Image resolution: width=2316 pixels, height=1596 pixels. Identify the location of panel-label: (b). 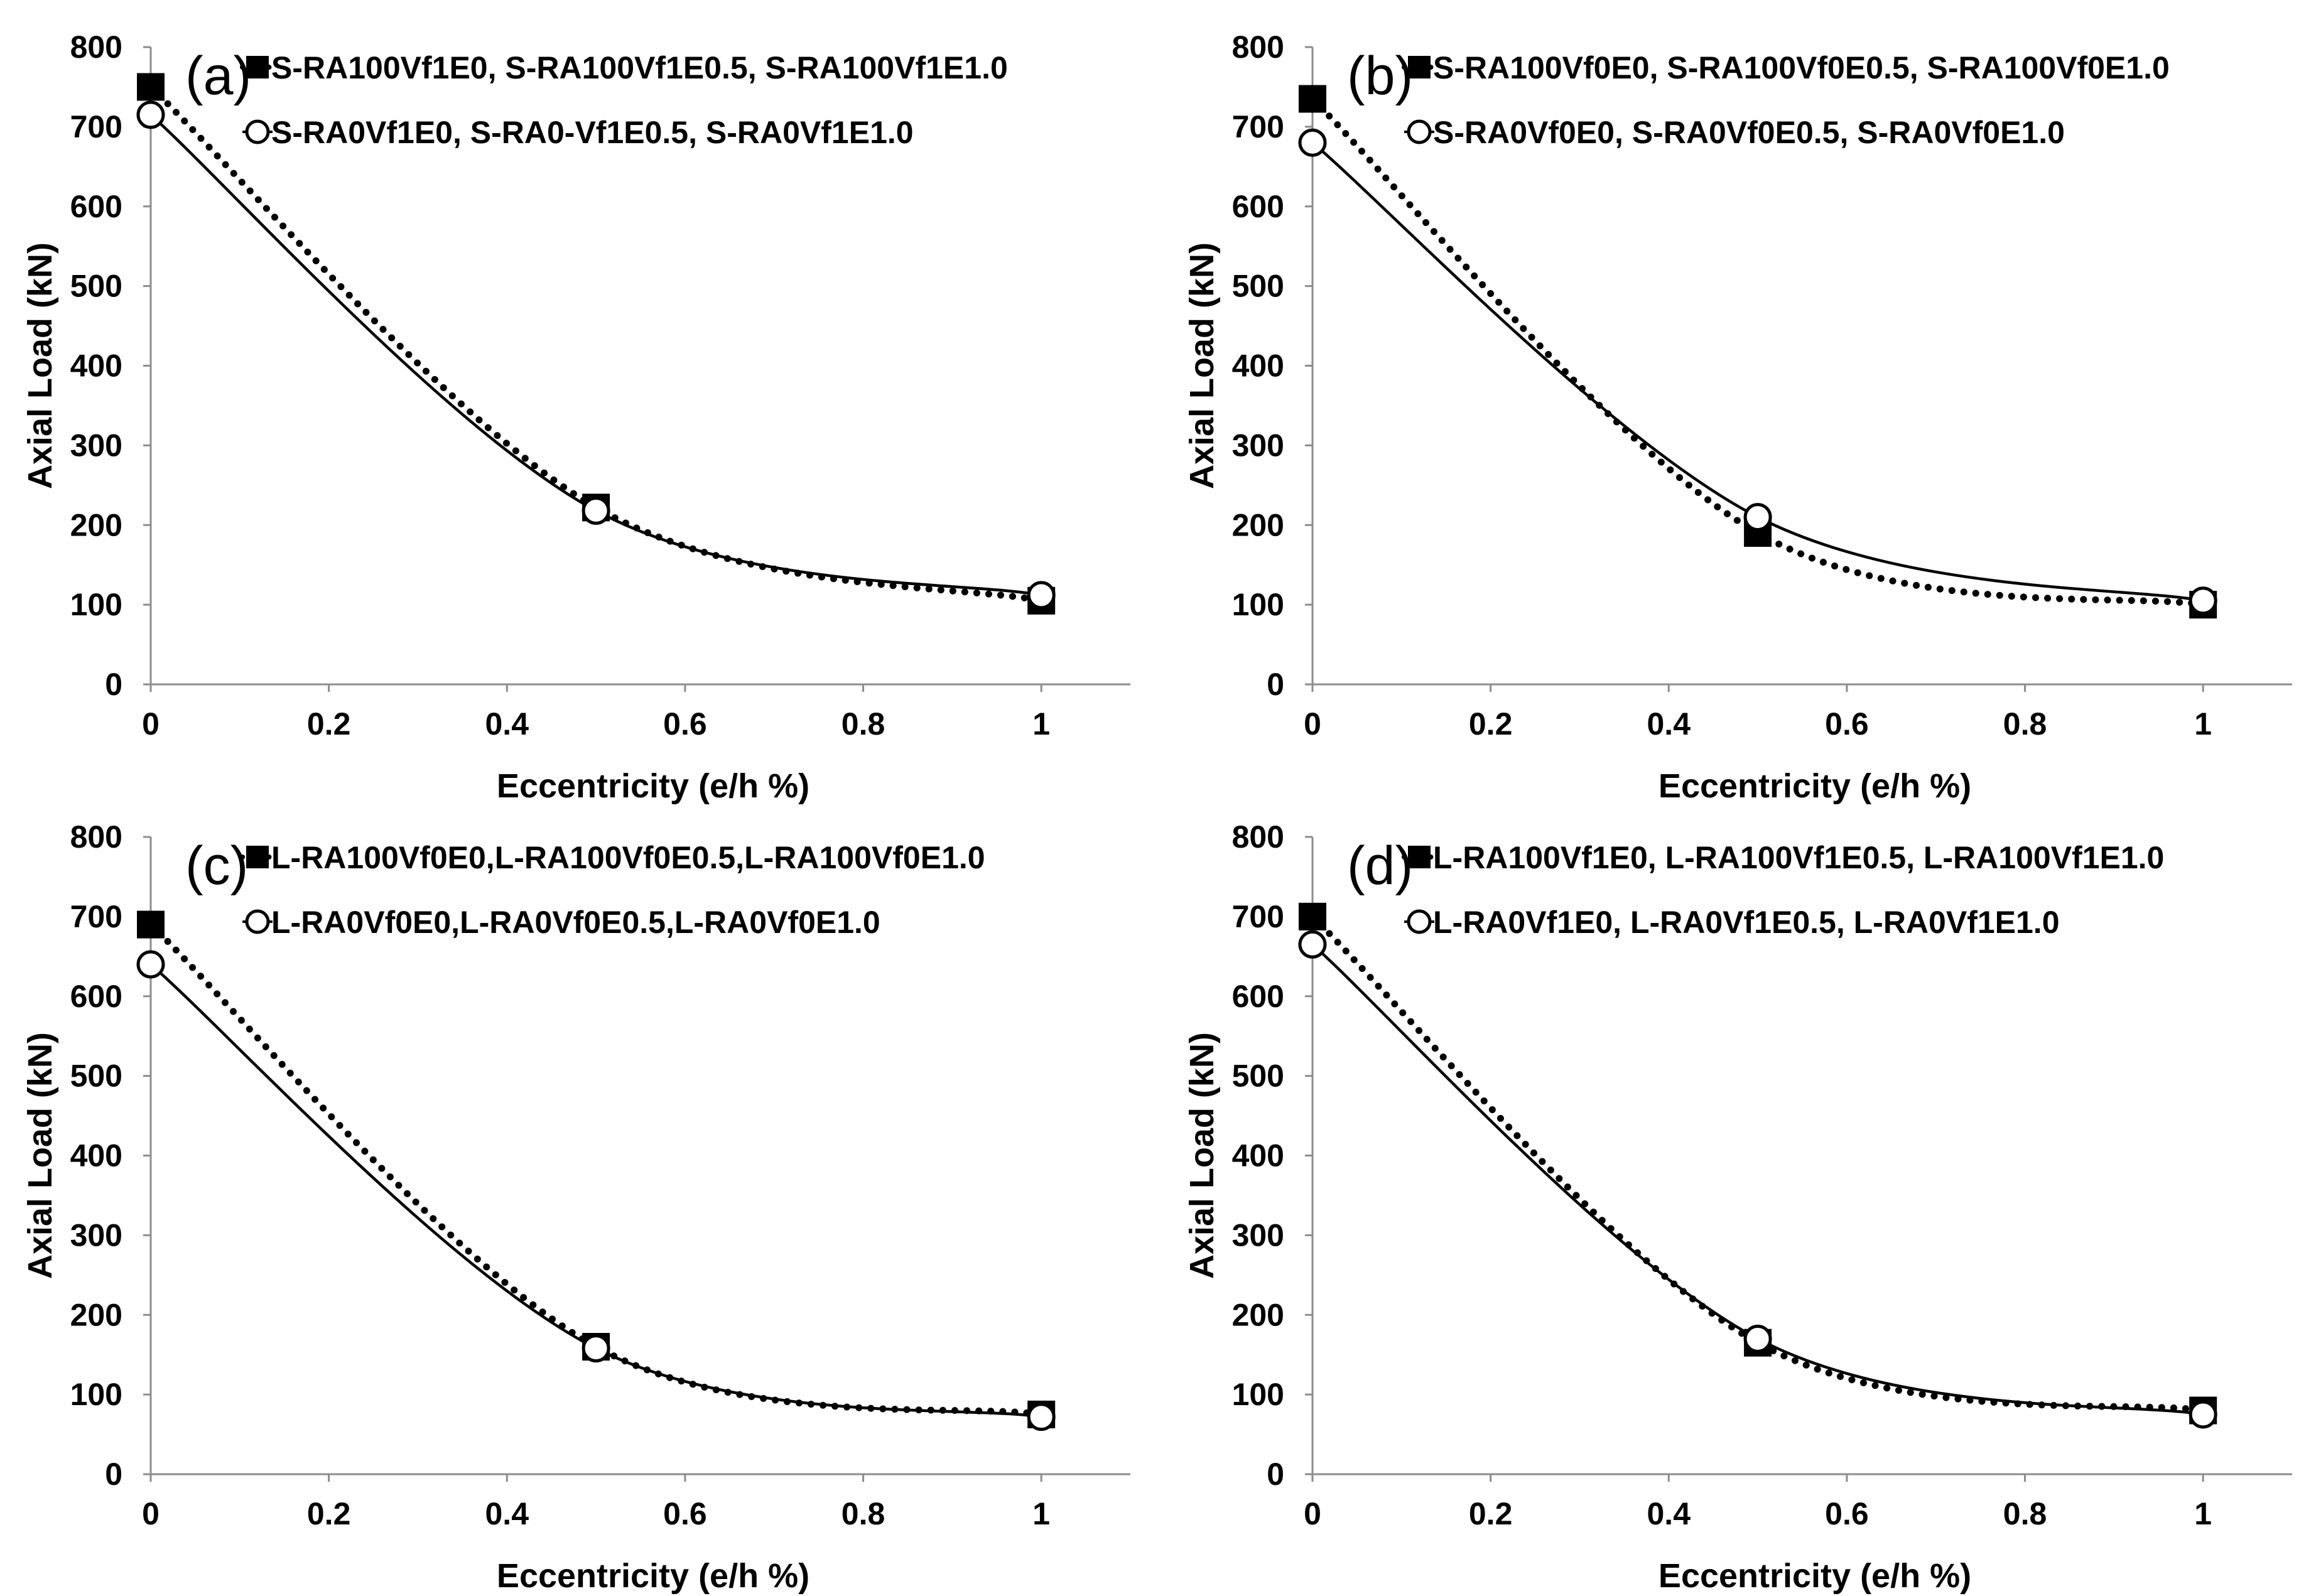
(1380, 76).